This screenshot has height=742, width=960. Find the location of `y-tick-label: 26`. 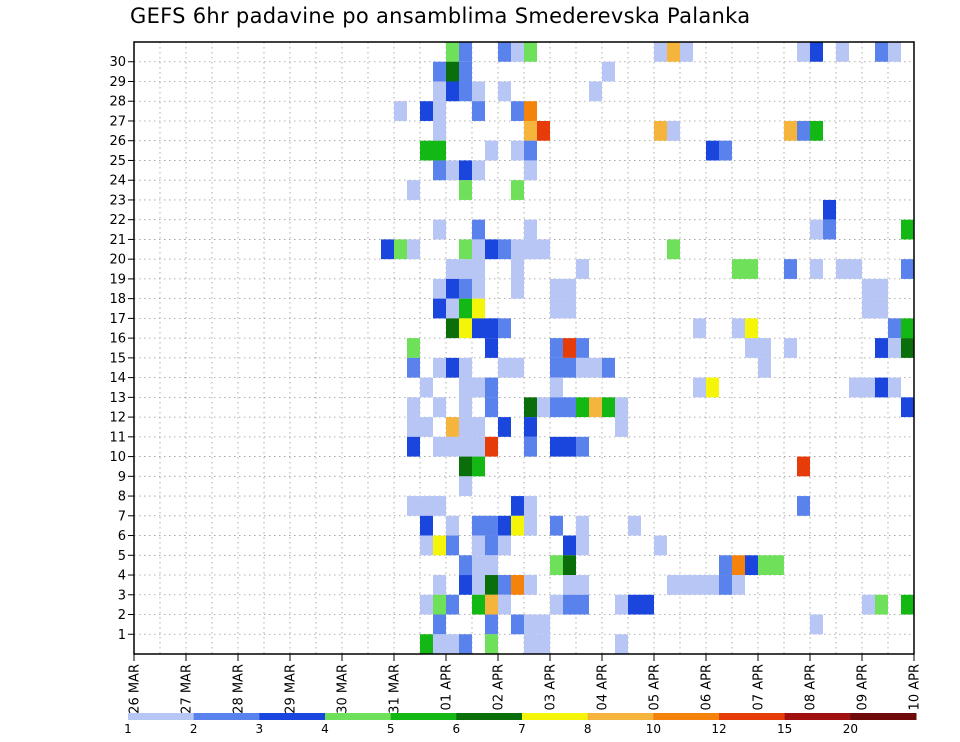

y-tick-label: 26 is located at coordinates (117, 141).